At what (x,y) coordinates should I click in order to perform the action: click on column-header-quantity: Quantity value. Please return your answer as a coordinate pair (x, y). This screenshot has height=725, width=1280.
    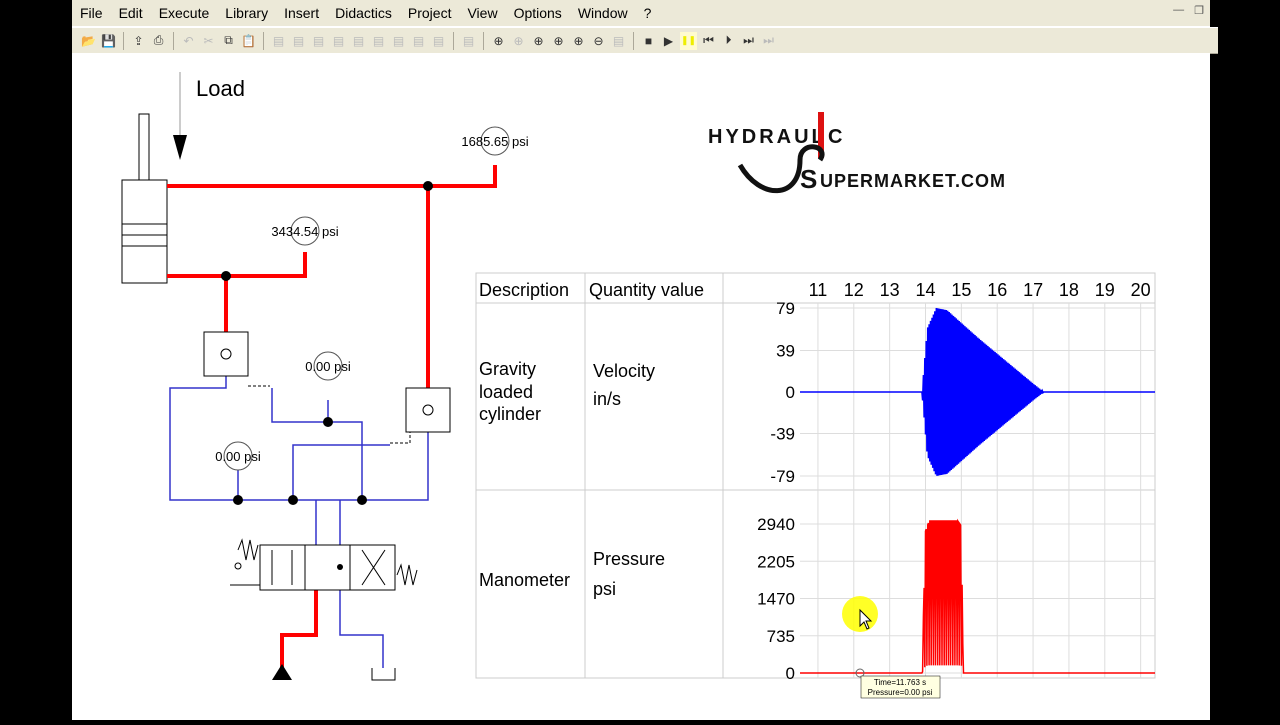
    Looking at the image, I should click on (646, 290).